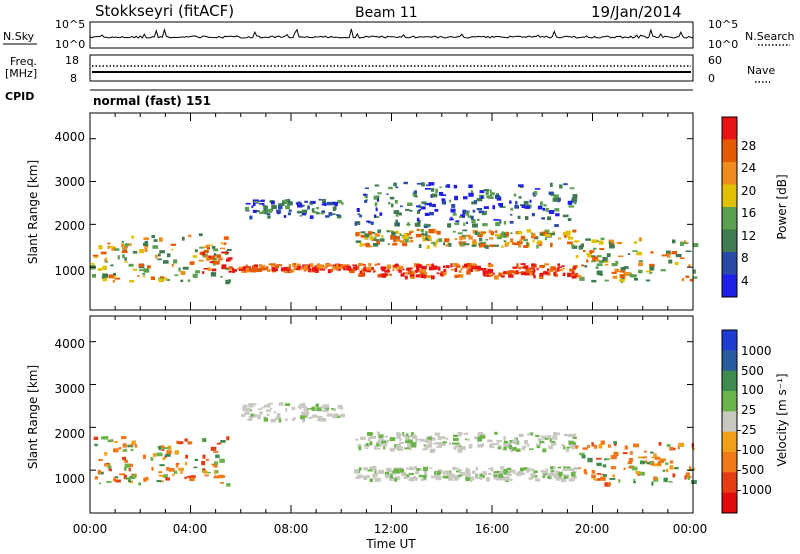 Image resolution: width=800 pixels, height=554 pixels. What do you see at coordinates (748, 168) in the screenshot?
I see `power-cbar-tick-24: 24` at bounding box center [748, 168].